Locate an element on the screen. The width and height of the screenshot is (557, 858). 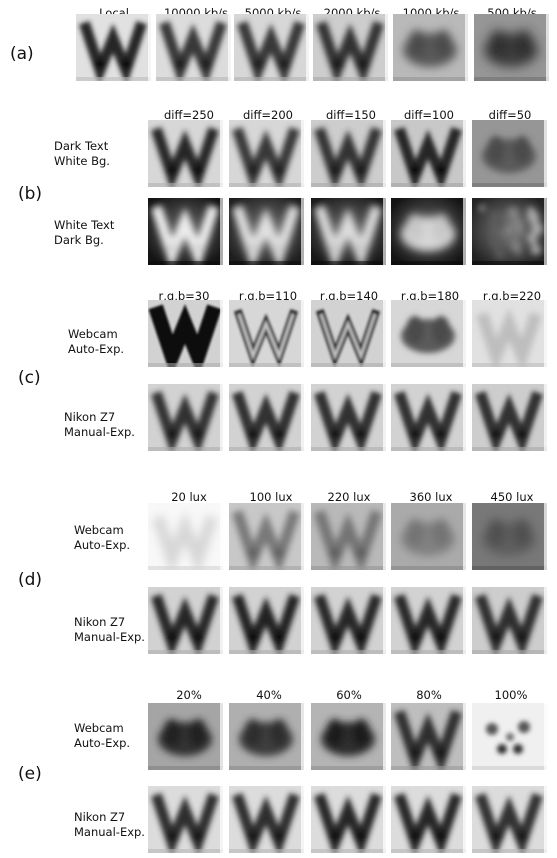
row-label-b-1: Dark Text White Bg. is located at coordinates (82, 154).